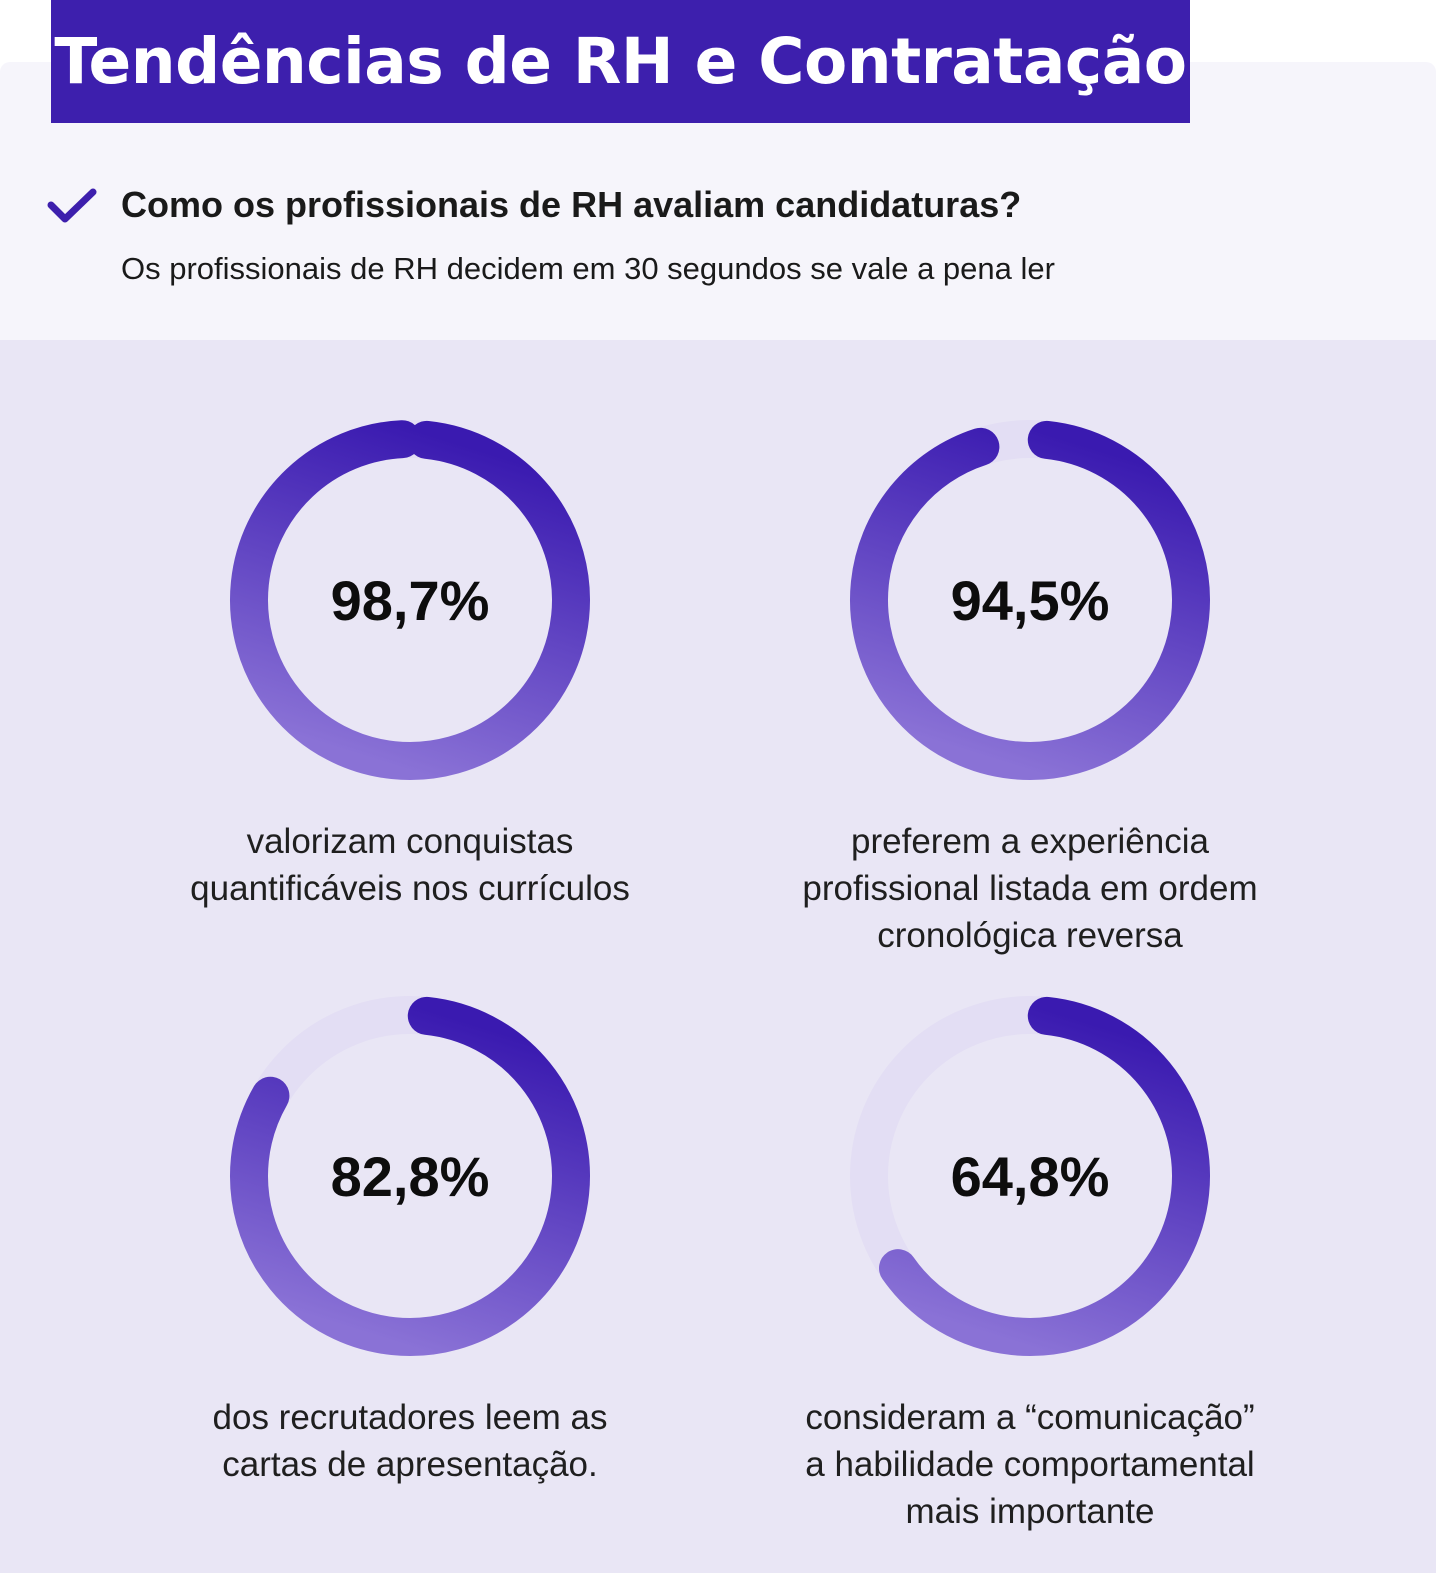  I want to click on donut-chart: 64,8%, so click(1030, 1176).